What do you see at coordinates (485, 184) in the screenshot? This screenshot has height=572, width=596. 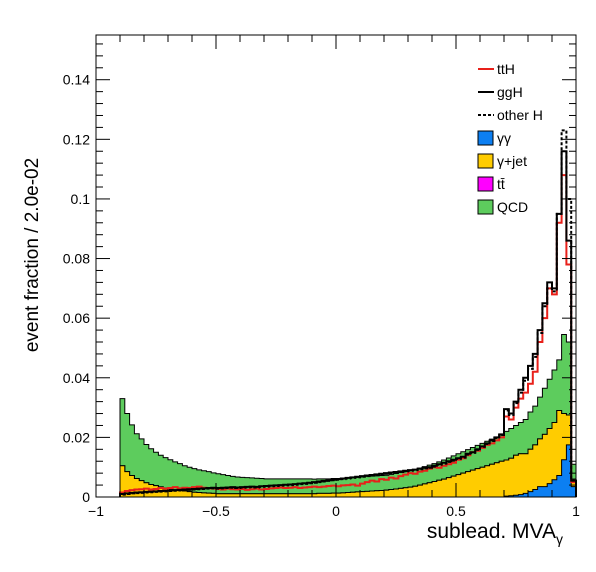 I see `legend-swatch-ttbar` at bounding box center [485, 184].